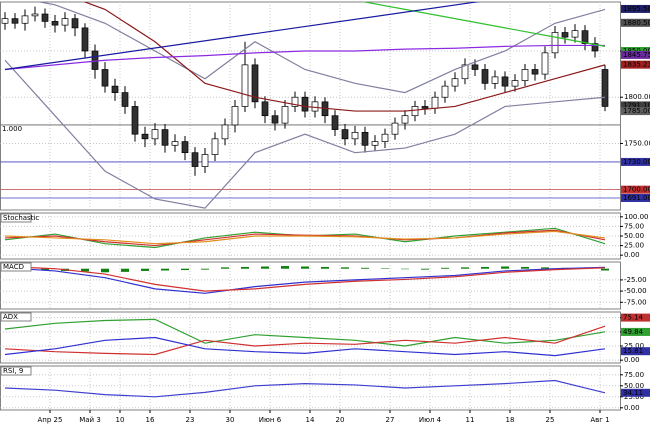 The height and width of the screenshot is (427, 650). What do you see at coordinates (12, 129) in the screenshot?
I see `h-line-label: 1.000` at bounding box center [12, 129].